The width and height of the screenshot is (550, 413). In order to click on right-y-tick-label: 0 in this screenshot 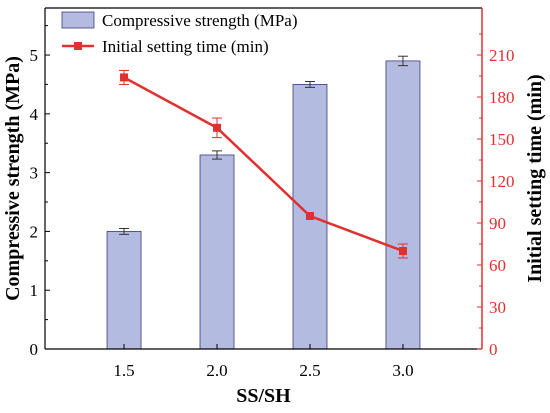, I will do `click(493, 349)`.